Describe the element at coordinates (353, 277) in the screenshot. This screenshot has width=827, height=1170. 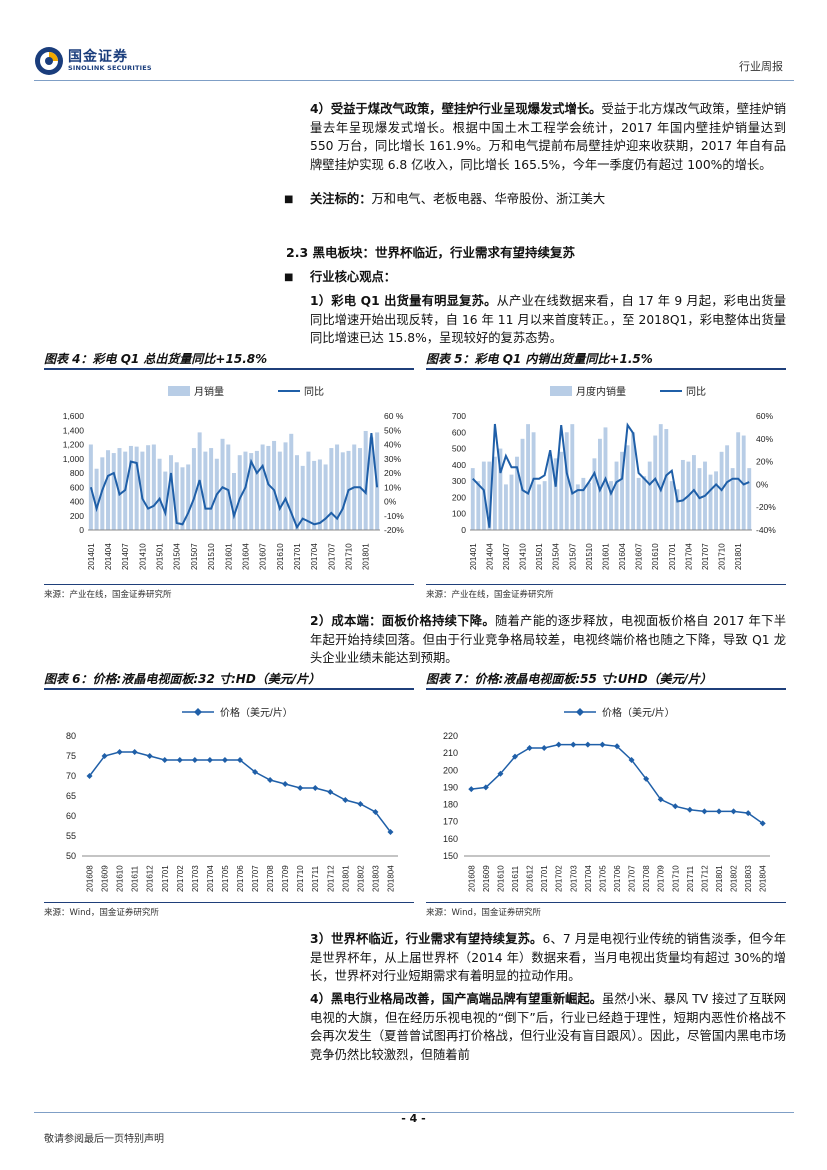
I see `paragraph-lead: 行业核心观点：` at that location.